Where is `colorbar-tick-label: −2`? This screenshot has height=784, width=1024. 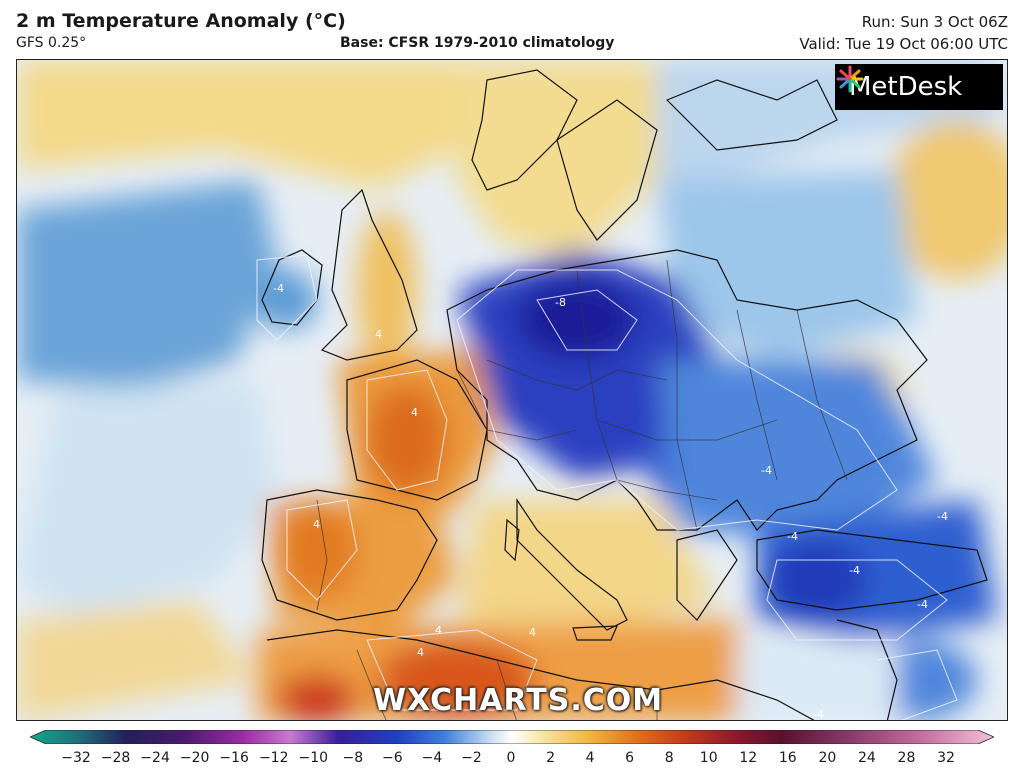
colorbar-tick-label: −2 is located at coordinates (471, 758).